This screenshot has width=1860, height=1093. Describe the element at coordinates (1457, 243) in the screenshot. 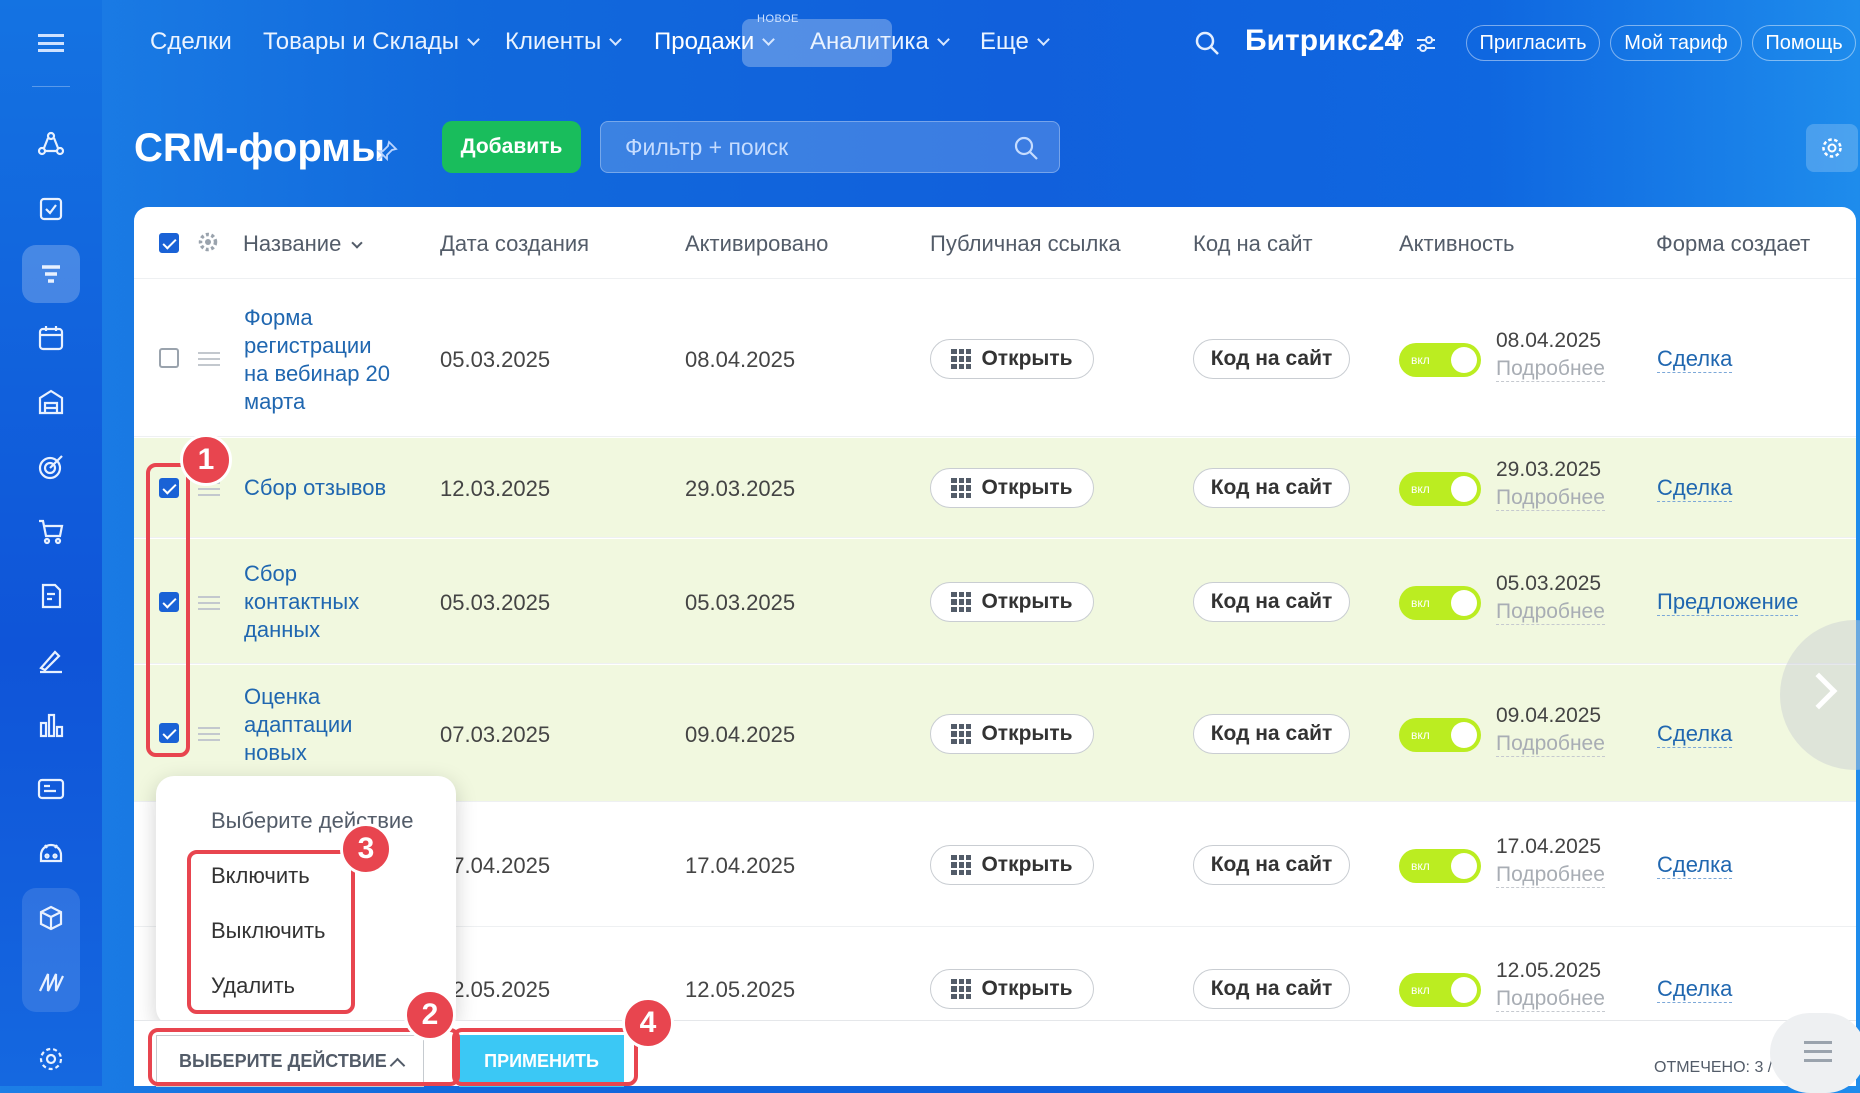

I see `column-header-activity: Активность` at that location.